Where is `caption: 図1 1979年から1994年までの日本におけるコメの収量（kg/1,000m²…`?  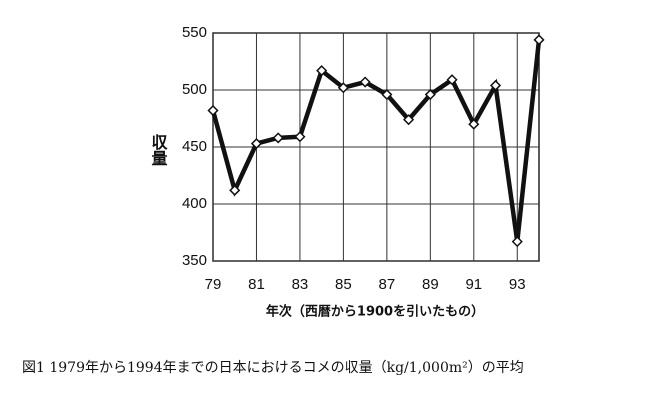
caption: 図1 1979年から1994年までの日本におけるコメの収量（kg/1,000m²… is located at coordinates (273, 368).